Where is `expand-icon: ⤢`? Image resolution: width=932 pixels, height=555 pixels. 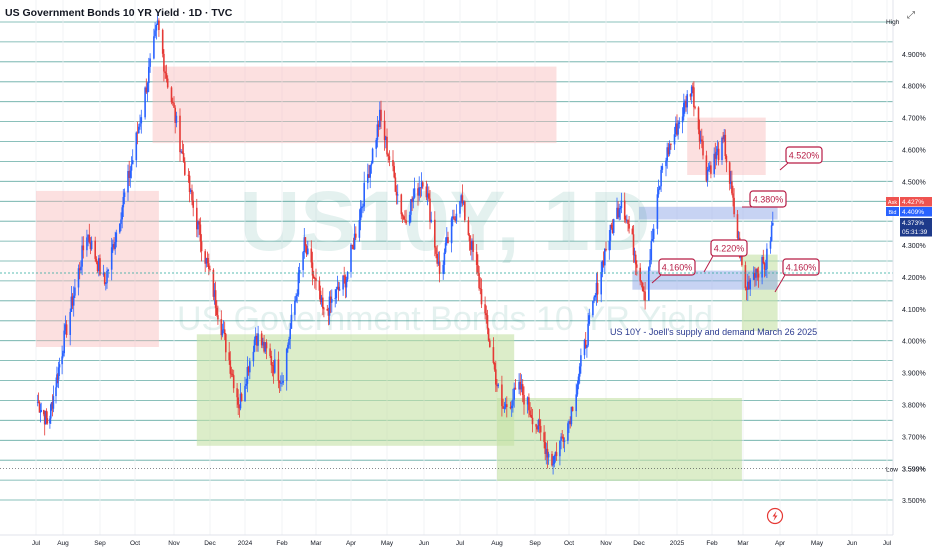 expand-icon: ⤢ is located at coordinates (911, 14).